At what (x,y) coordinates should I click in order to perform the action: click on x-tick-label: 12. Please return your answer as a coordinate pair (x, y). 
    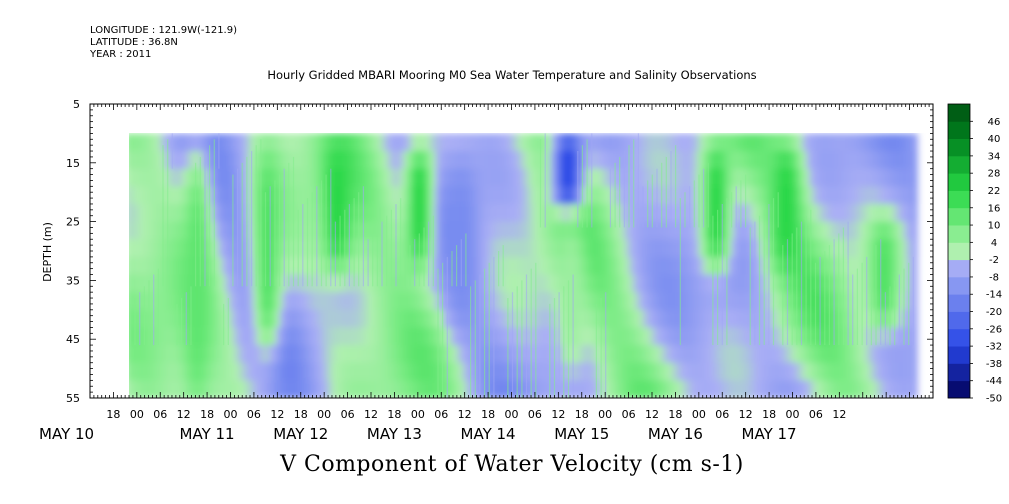
    Looking at the image, I should click on (465, 414).